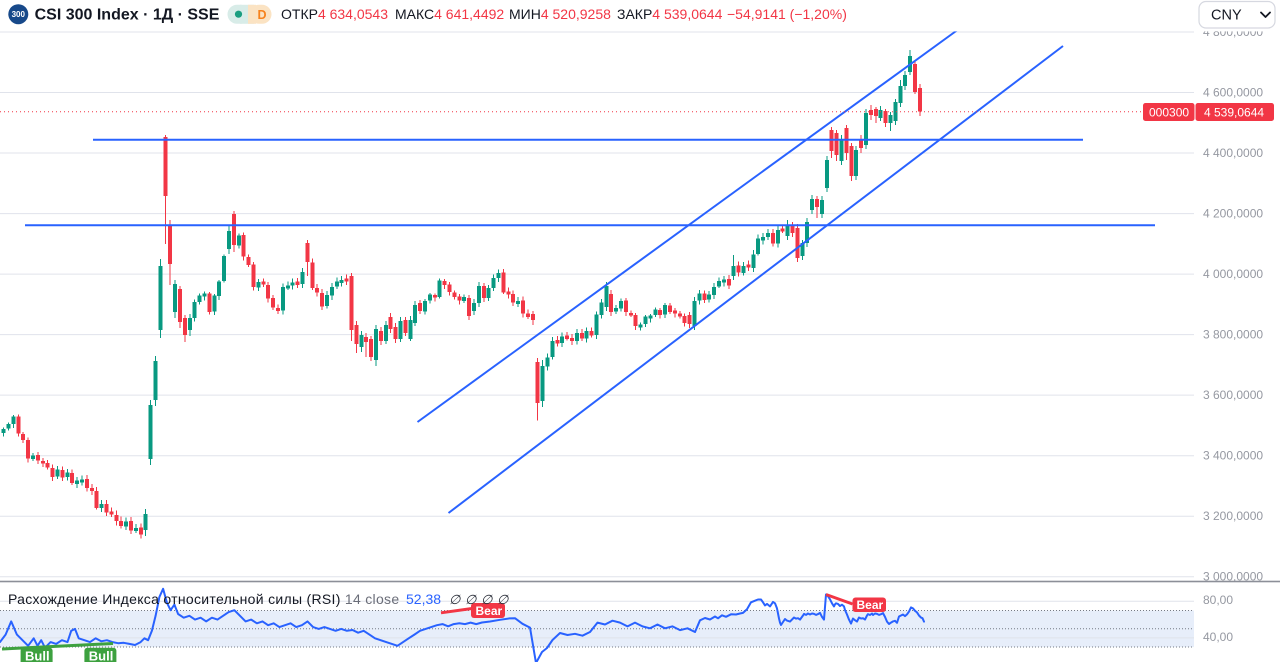  I want to click on svg-text: 3 600,0000, so click(1233, 395).